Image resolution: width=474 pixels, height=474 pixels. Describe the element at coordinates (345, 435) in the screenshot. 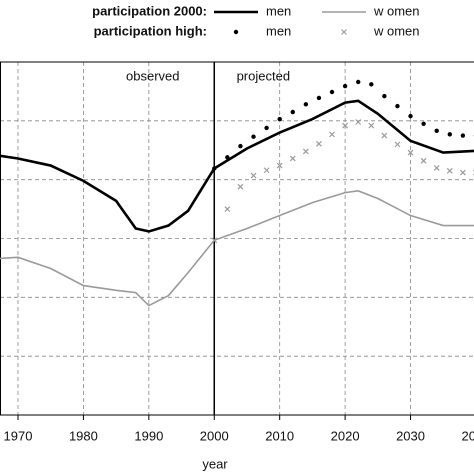

I see `x-tick-label: 2020` at that location.